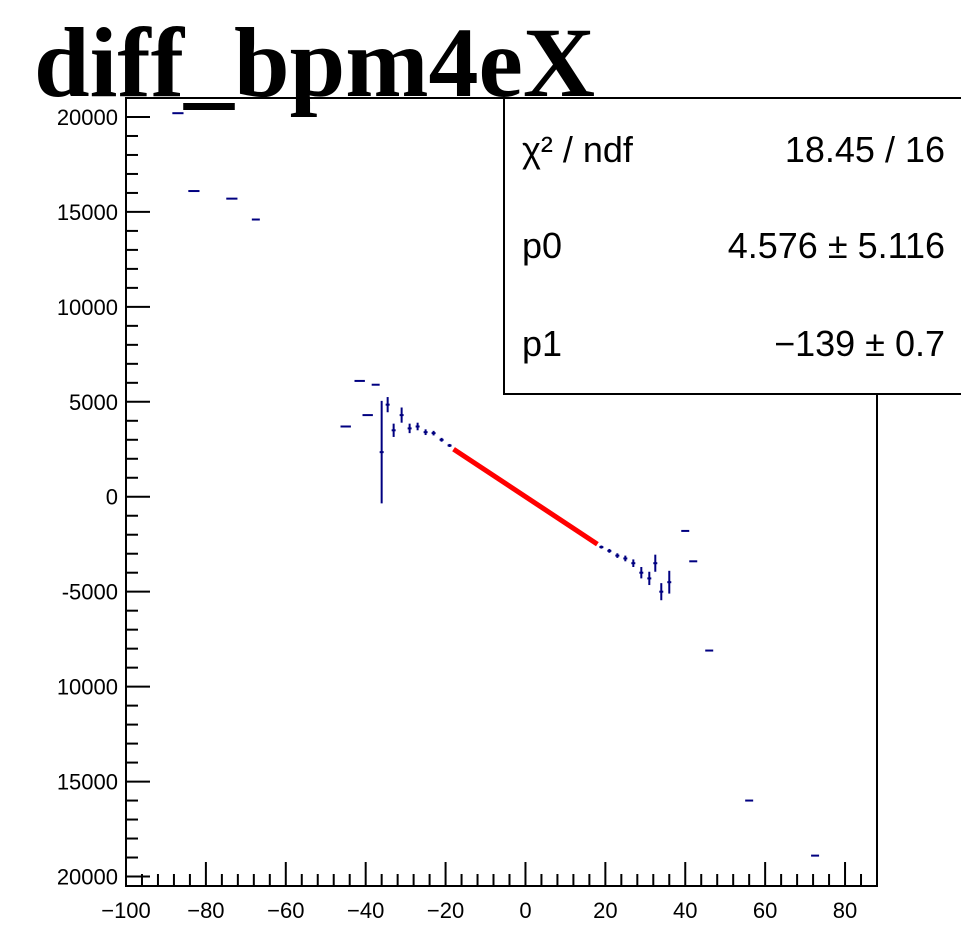 This screenshot has width=961, height=941. Describe the element at coordinates (445, 910) in the screenshot. I see `x-tick-label: −20` at that location.